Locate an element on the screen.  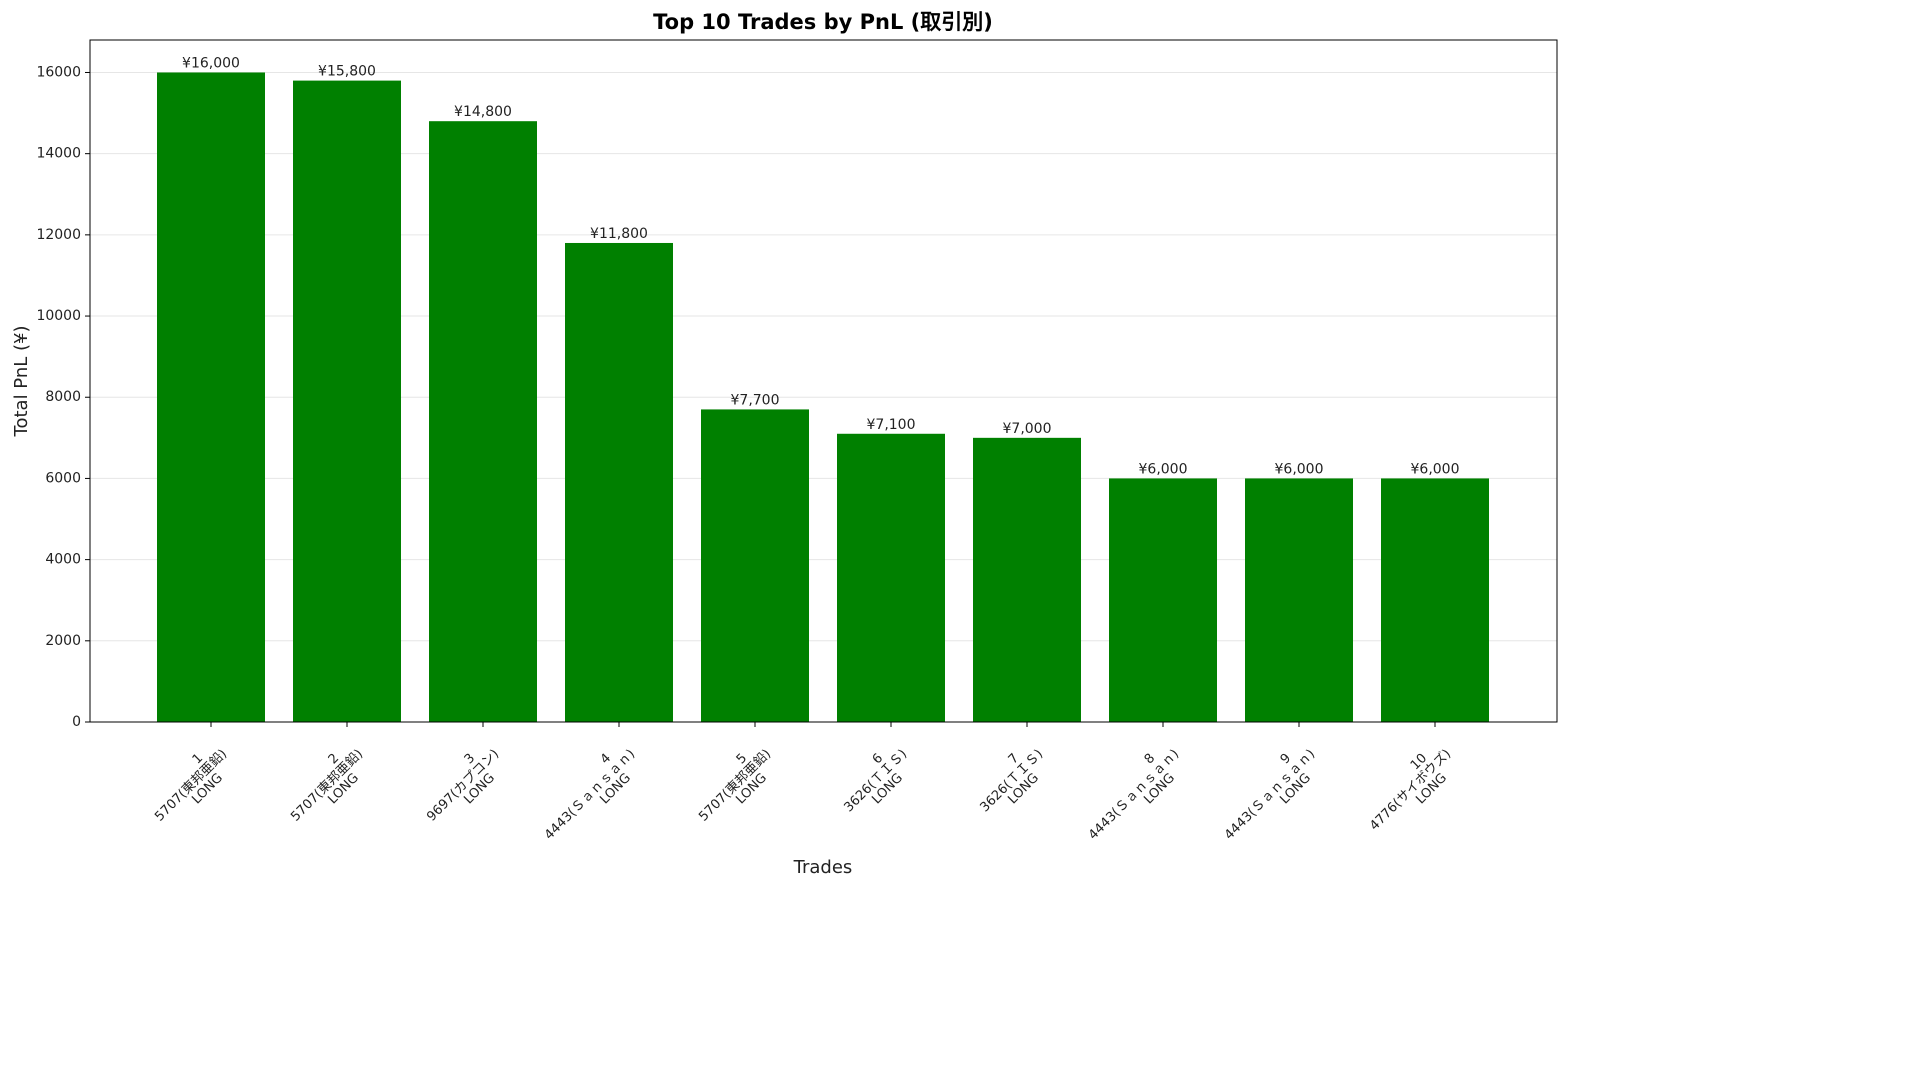
value-label: ¥7,100 is located at coordinates (891, 425).